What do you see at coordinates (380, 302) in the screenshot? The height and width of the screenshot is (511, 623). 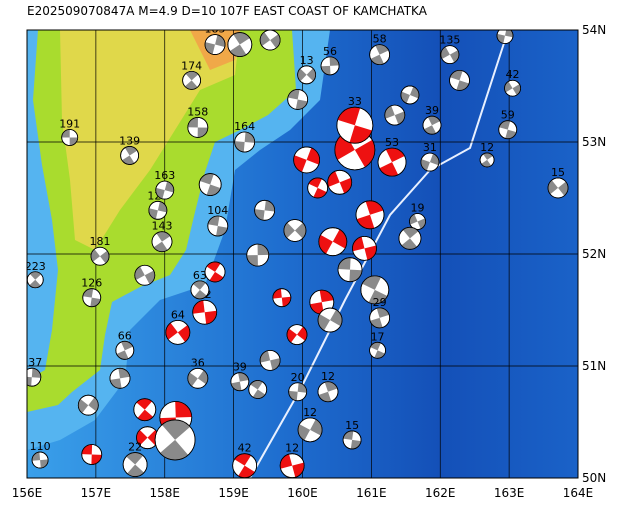 I see `depth-label: 29` at bounding box center [380, 302].